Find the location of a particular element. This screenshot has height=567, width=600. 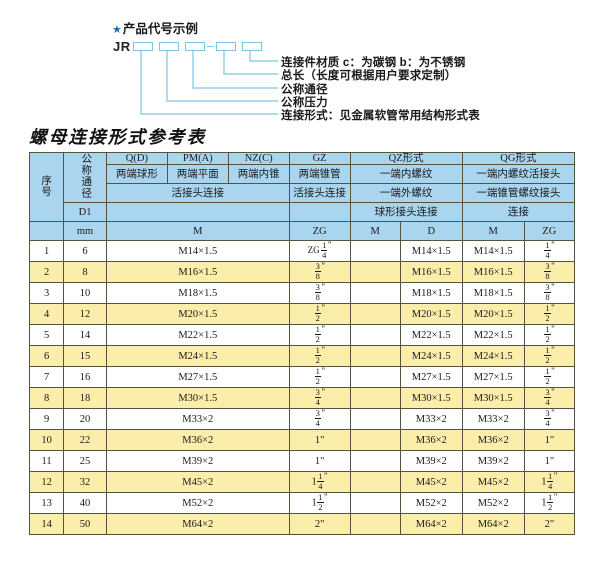

cell-m: M22×1.5 is located at coordinates (197, 335).